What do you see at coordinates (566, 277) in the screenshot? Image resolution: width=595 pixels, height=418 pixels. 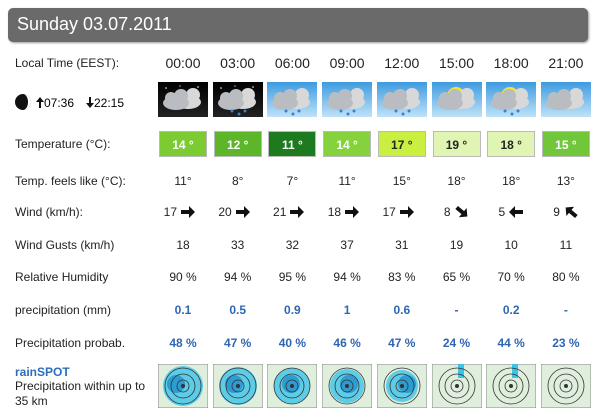 I see `humidity-value: 80 %` at bounding box center [566, 277].